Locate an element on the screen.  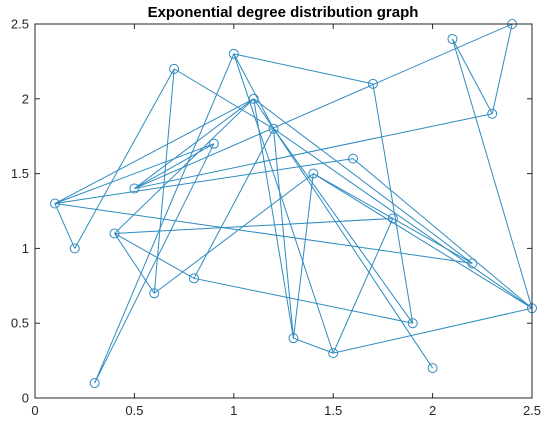
y-tick-label: 0 is located at coordinates (25, 398).